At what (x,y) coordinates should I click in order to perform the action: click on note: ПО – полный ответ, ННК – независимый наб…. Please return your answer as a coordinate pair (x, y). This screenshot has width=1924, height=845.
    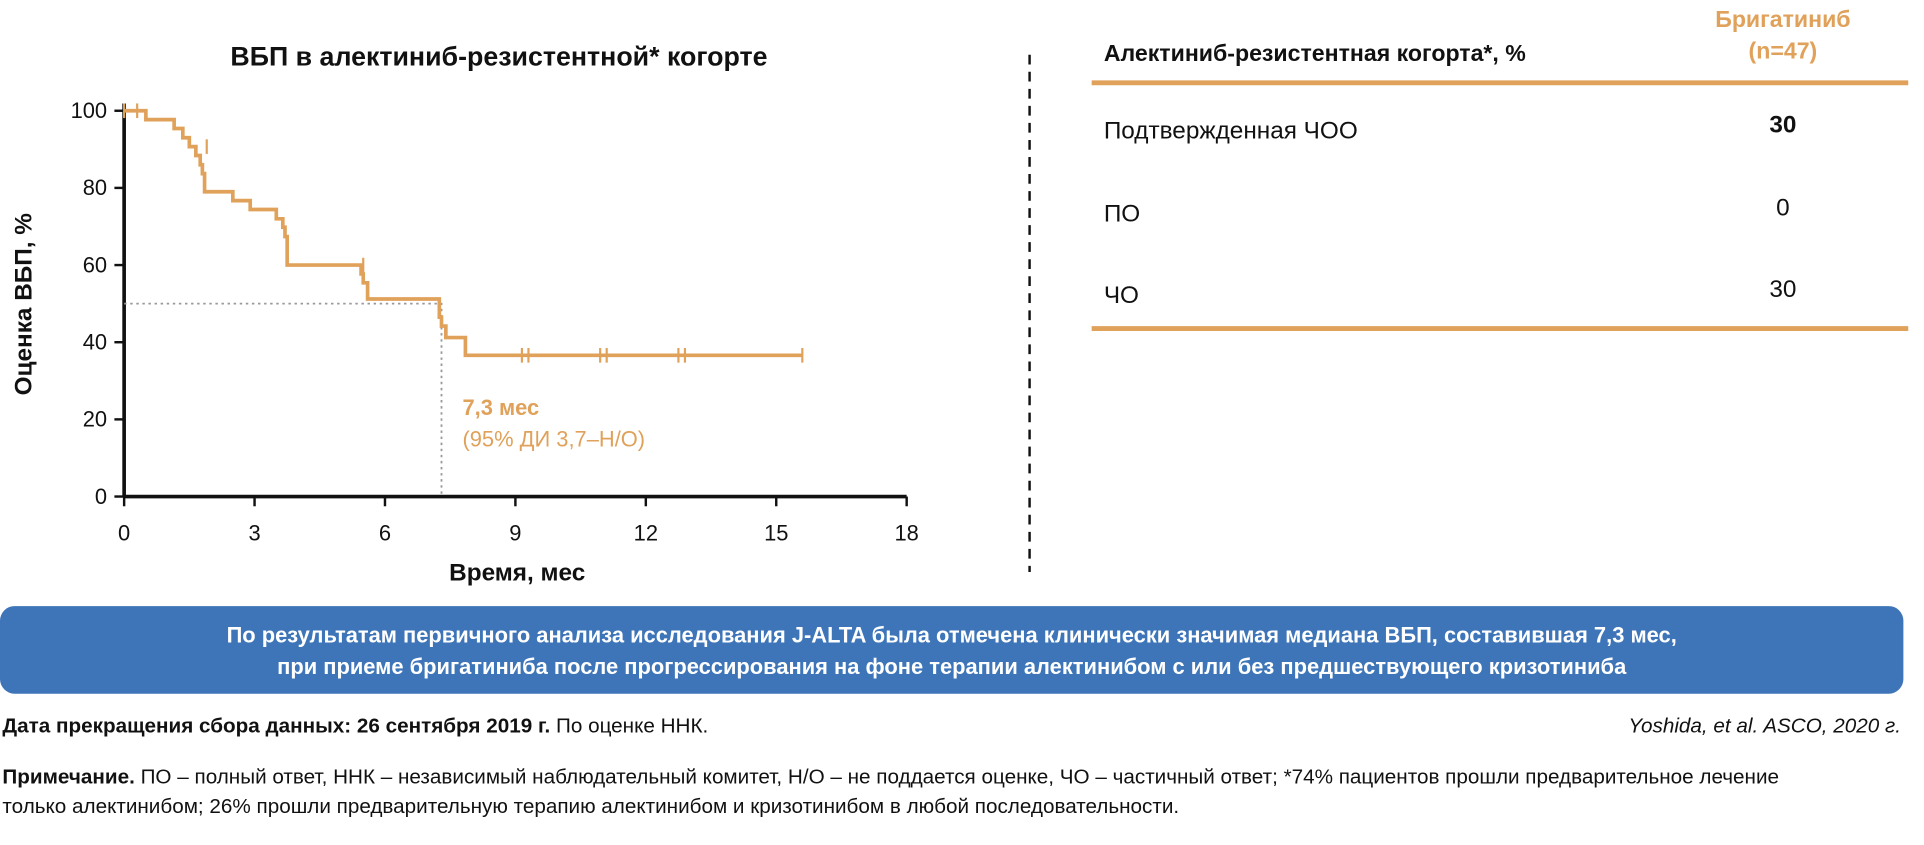
    Looking at the image, I should click on (960, 777).